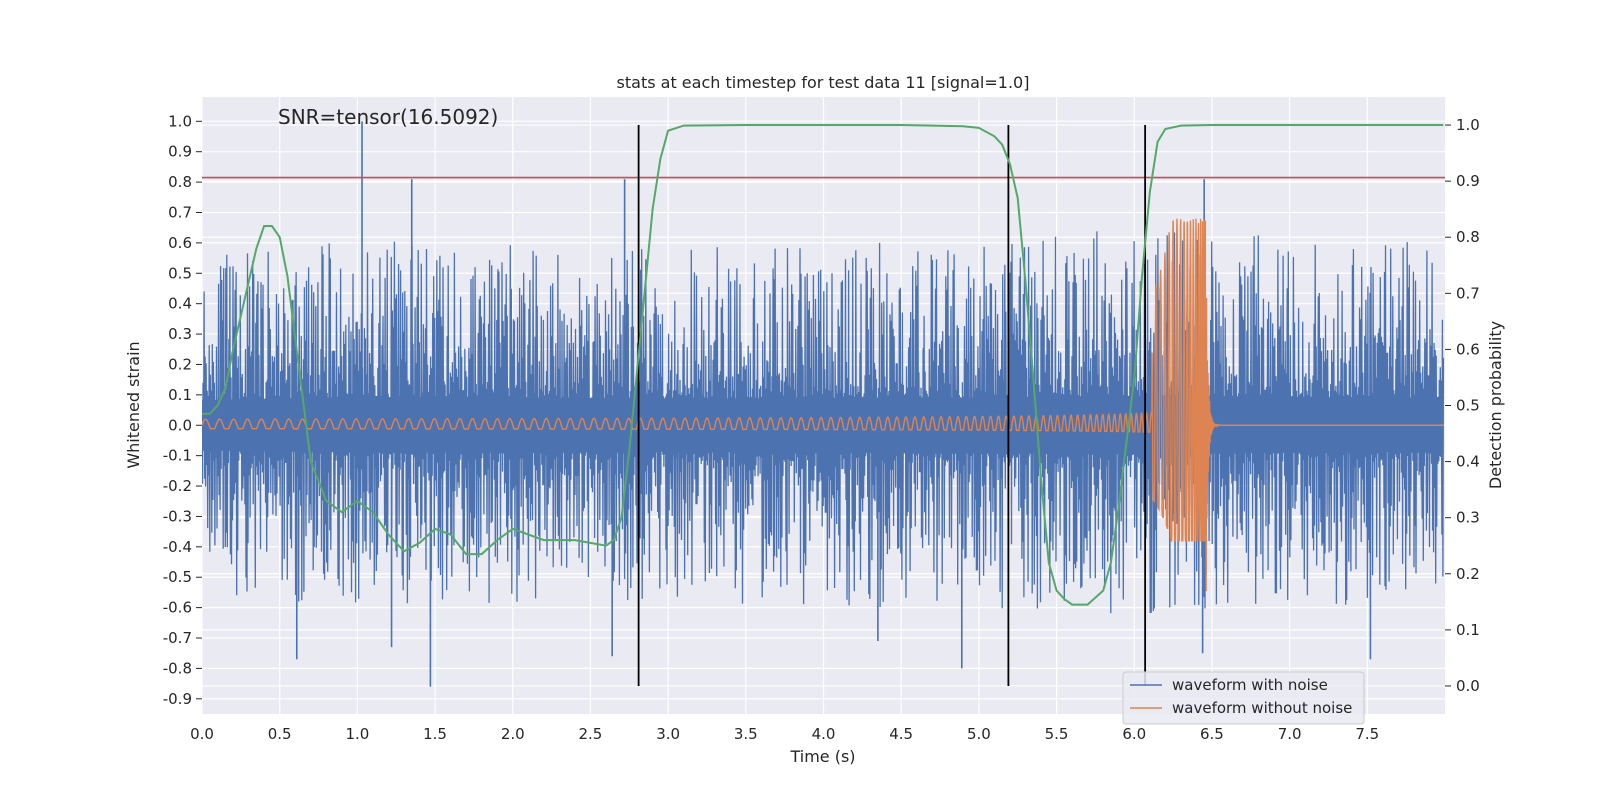 The width and height of the screenshot is (1600, 800). Describe the element at coordinates (1250, 685) in the screenshot. I see `legend-label-noise: waveform with noise` at that location.